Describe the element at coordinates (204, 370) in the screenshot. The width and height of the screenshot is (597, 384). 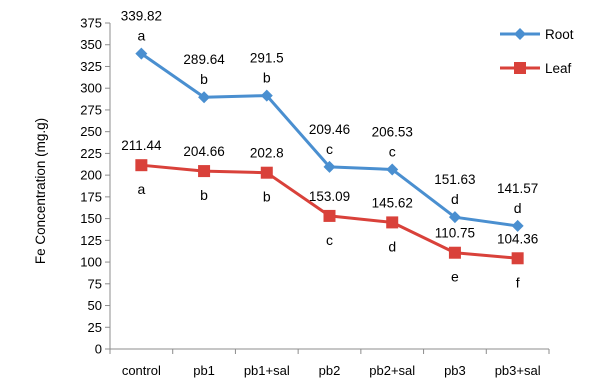
I see `x-tick-label: pb1` at that location.